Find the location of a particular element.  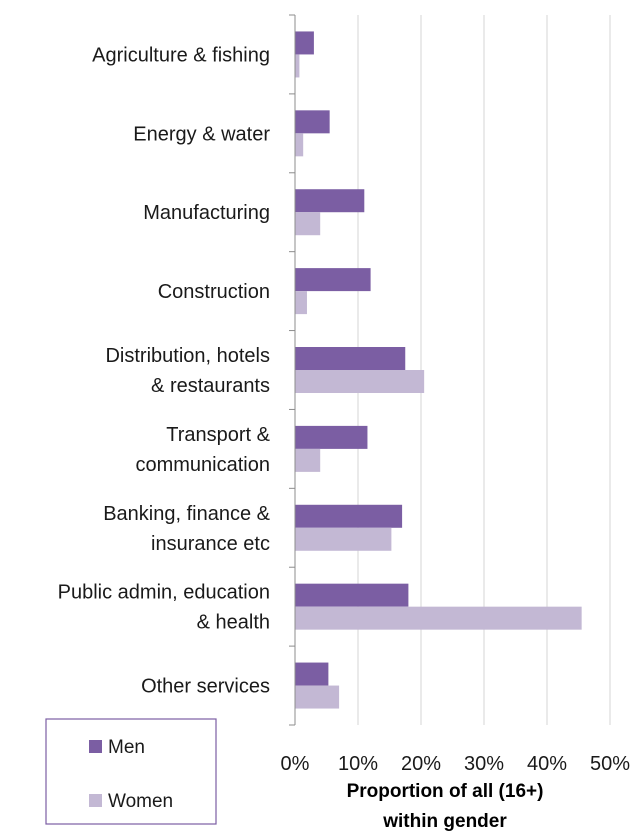

category-label: Public admin, education & health is located at coordinates (164, 608).